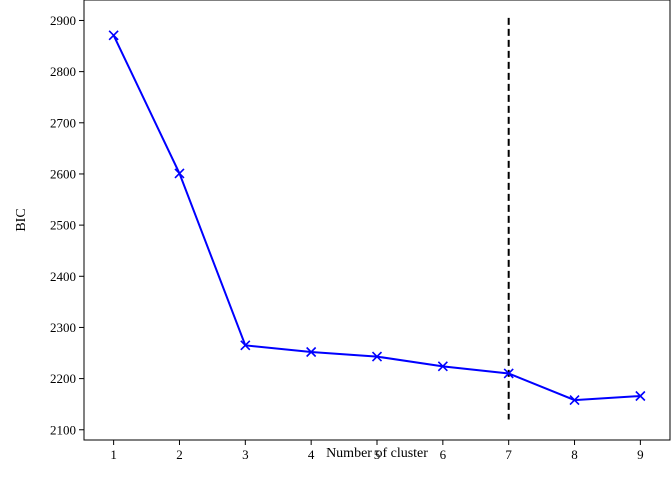 The image size is (671, 496). I want to click on y-tick-label: 2700, so click(63, 122).